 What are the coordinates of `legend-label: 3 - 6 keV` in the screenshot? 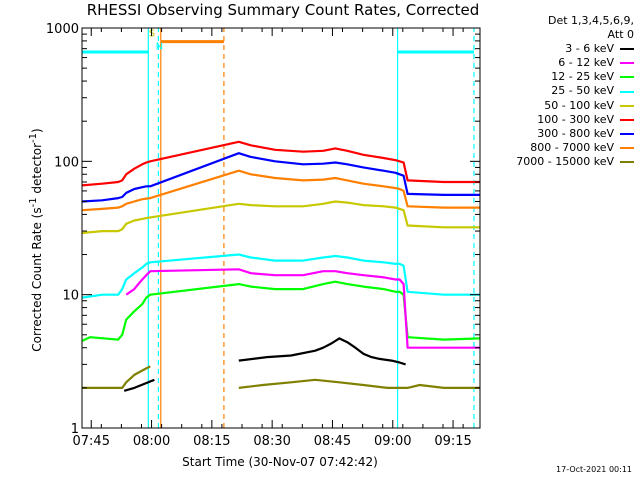 It's located at (589, 49).